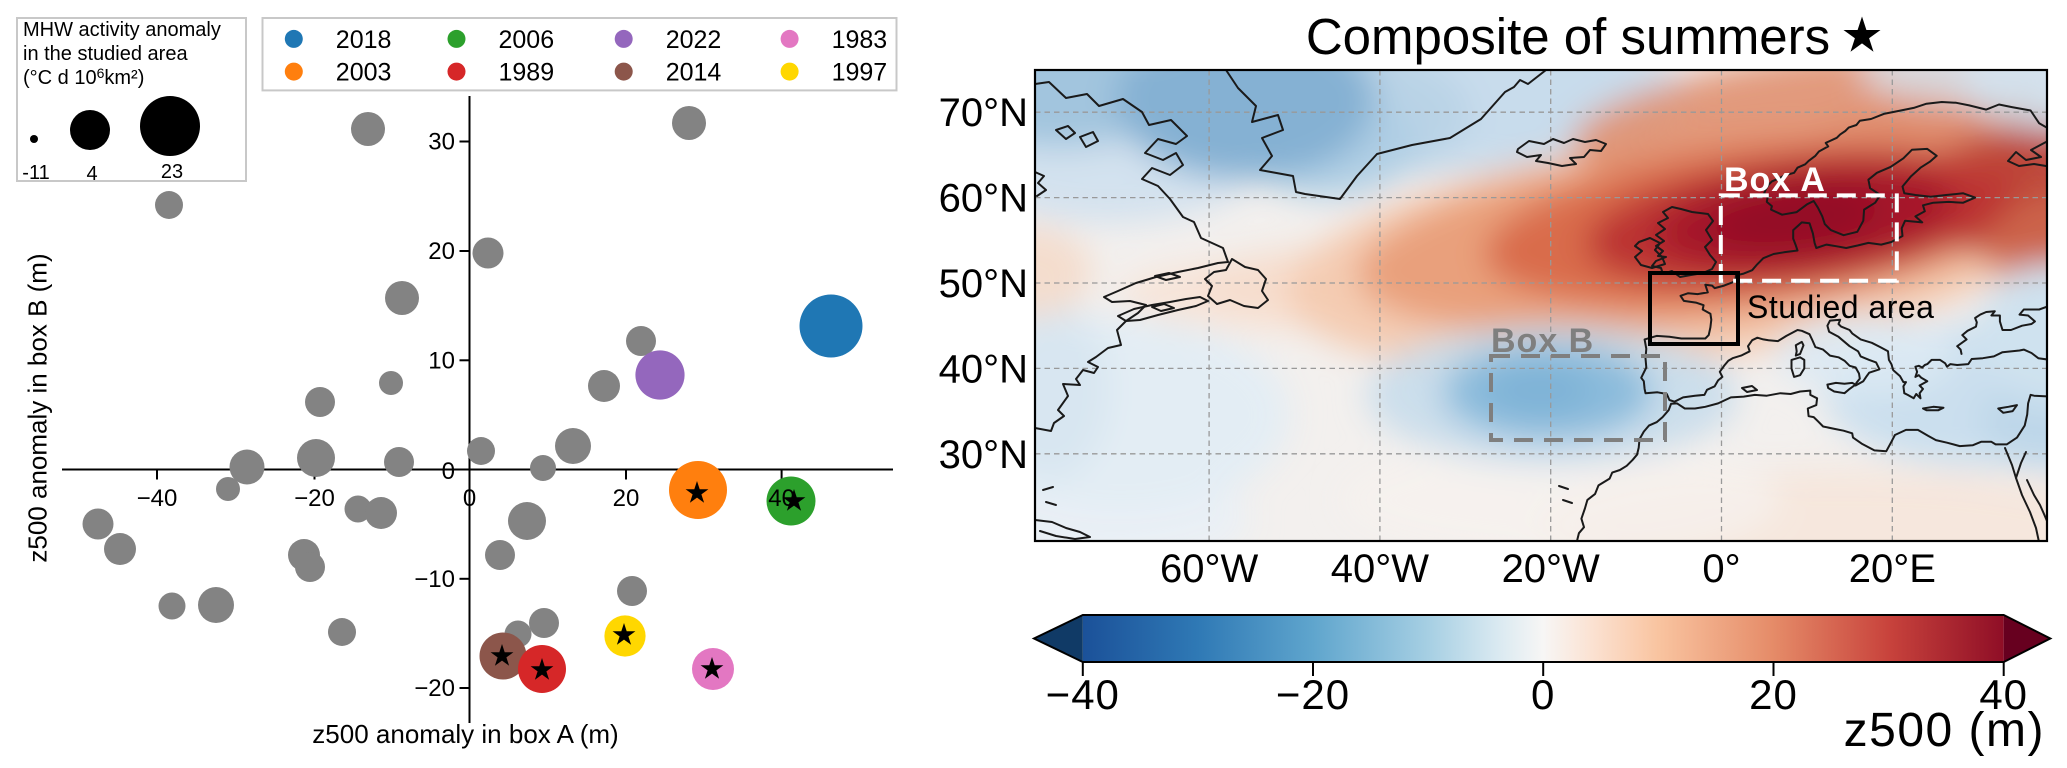  Describe the element at coordinates (364, 73) in the screenshot. I see `svg-text: 2003` at that location.